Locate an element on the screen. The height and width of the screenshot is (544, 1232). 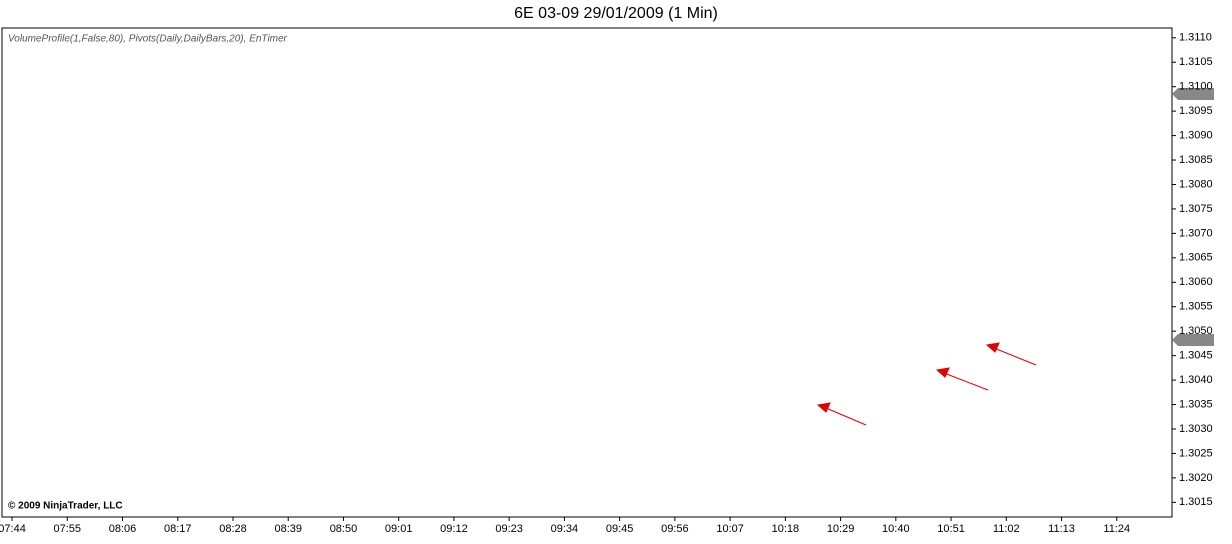
y-tick-label: 1.3080 is located at coordinates (1196, 184).